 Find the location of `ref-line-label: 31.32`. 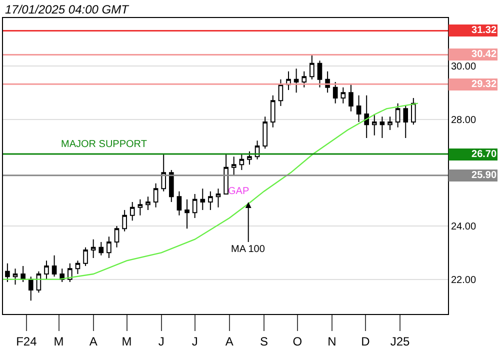

ref-line-label: 31.32 is located at coordinates (484, 30).